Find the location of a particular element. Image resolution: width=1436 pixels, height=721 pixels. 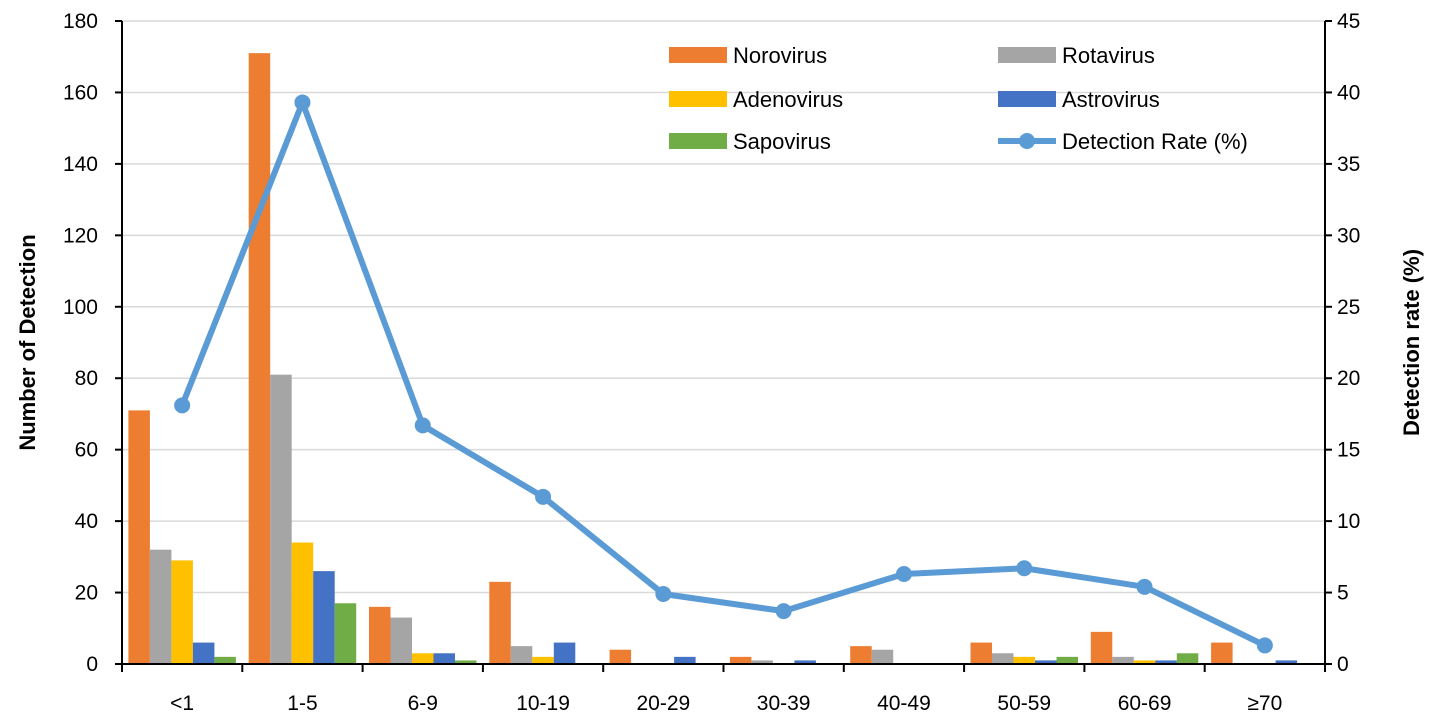

legend-marker is located at coordinates (1027, 141).